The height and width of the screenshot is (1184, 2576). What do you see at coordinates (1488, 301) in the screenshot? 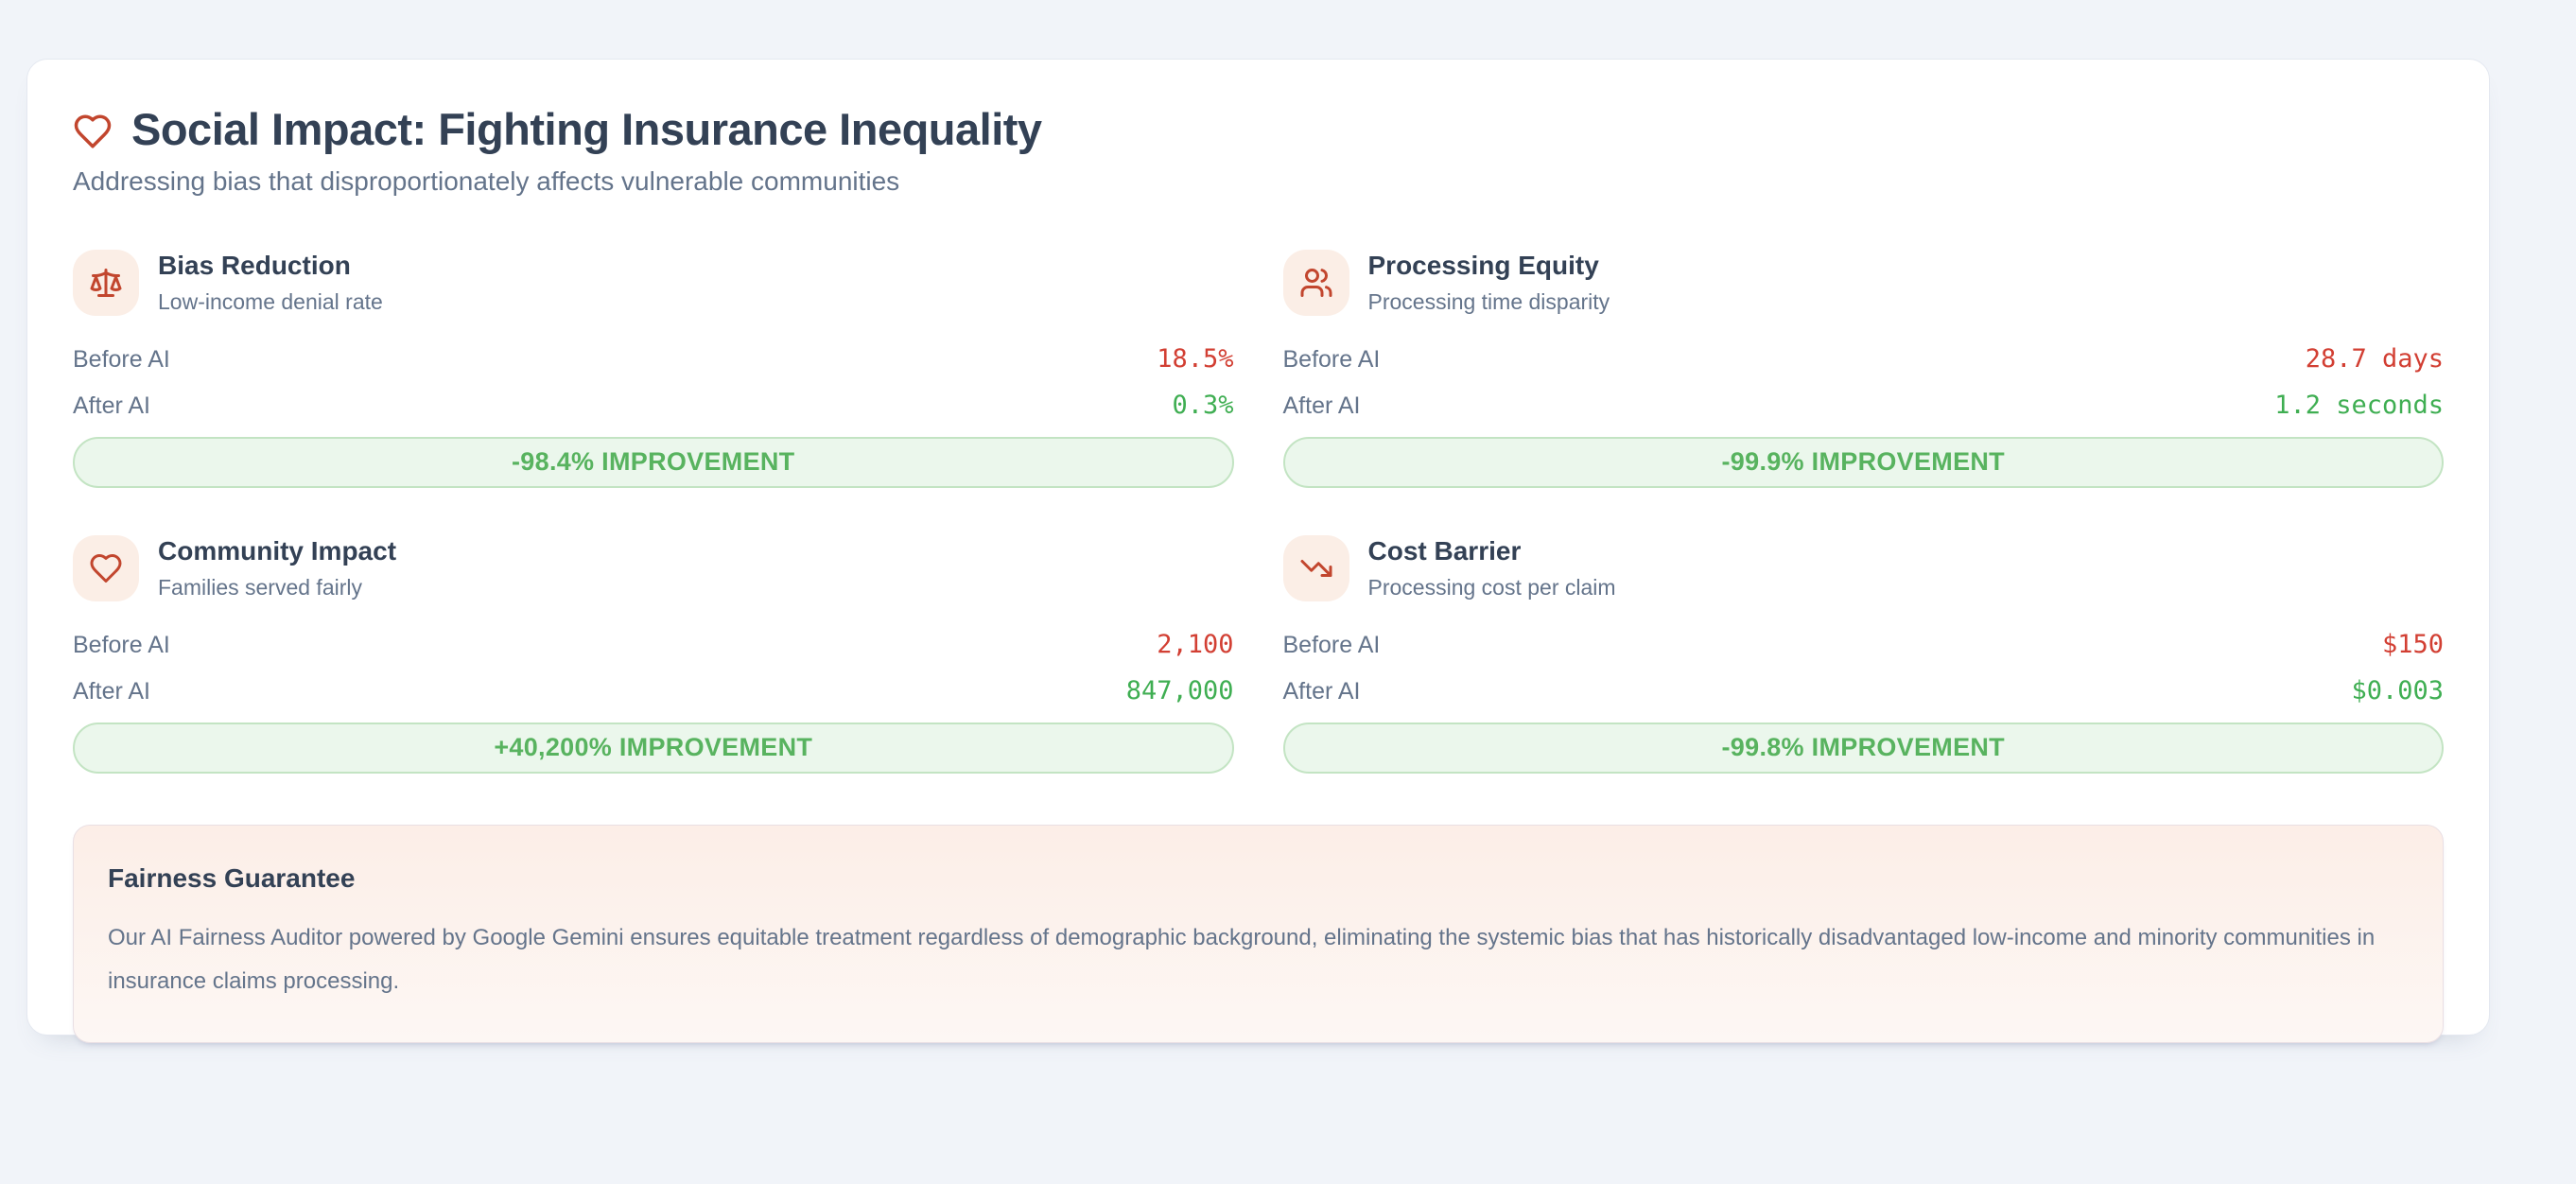
I see `card-subtitle: Processing time disparity` at bounding box center [1488, 301].